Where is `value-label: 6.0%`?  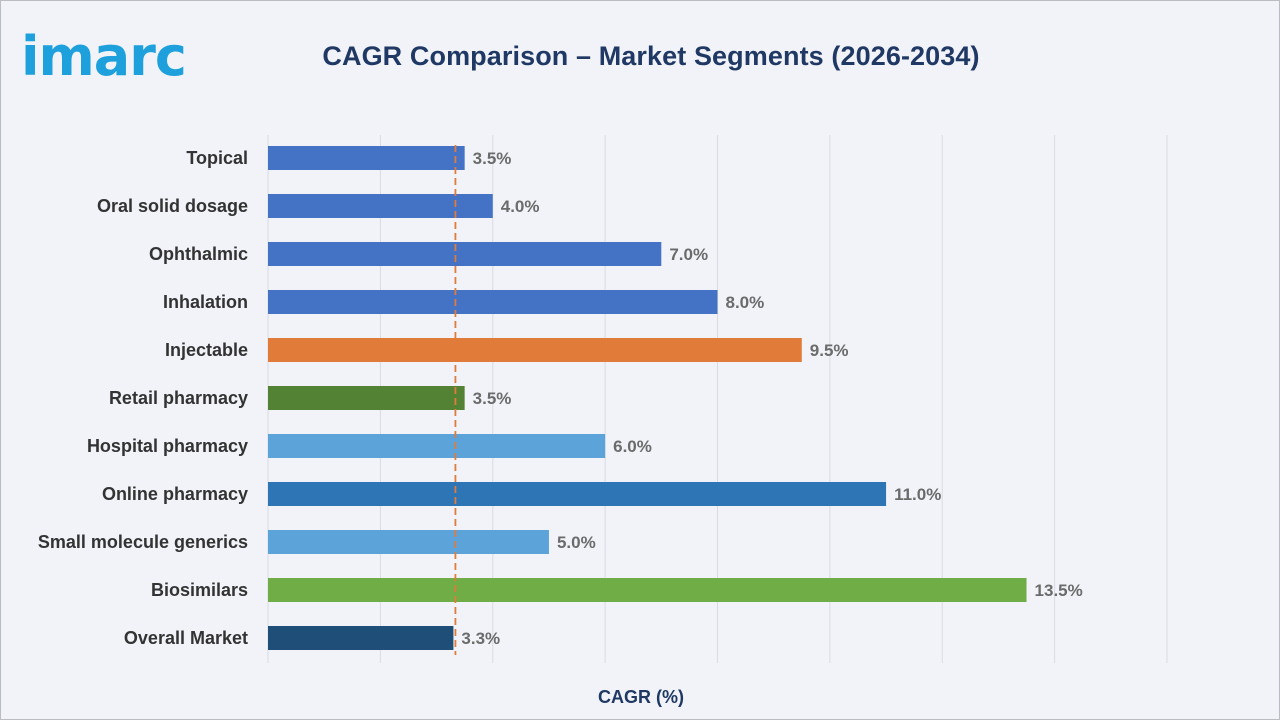 value-label: 6.0% is located at coordinates (632, 446).